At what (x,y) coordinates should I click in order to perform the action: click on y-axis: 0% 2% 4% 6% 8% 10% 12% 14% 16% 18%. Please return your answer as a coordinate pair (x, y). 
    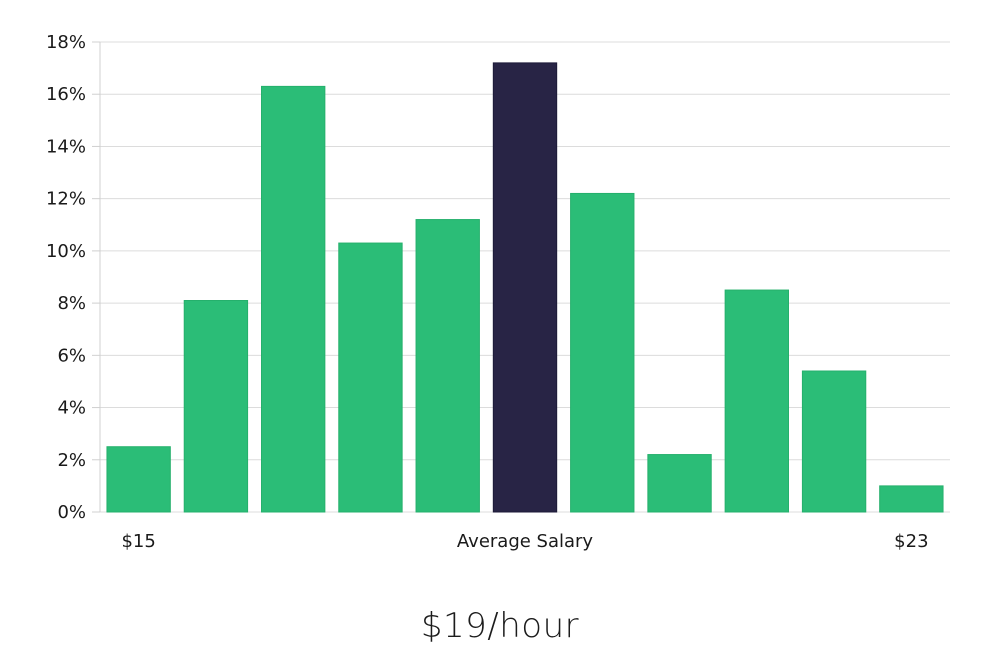
    Looking at the image, I should click on (73, 277).